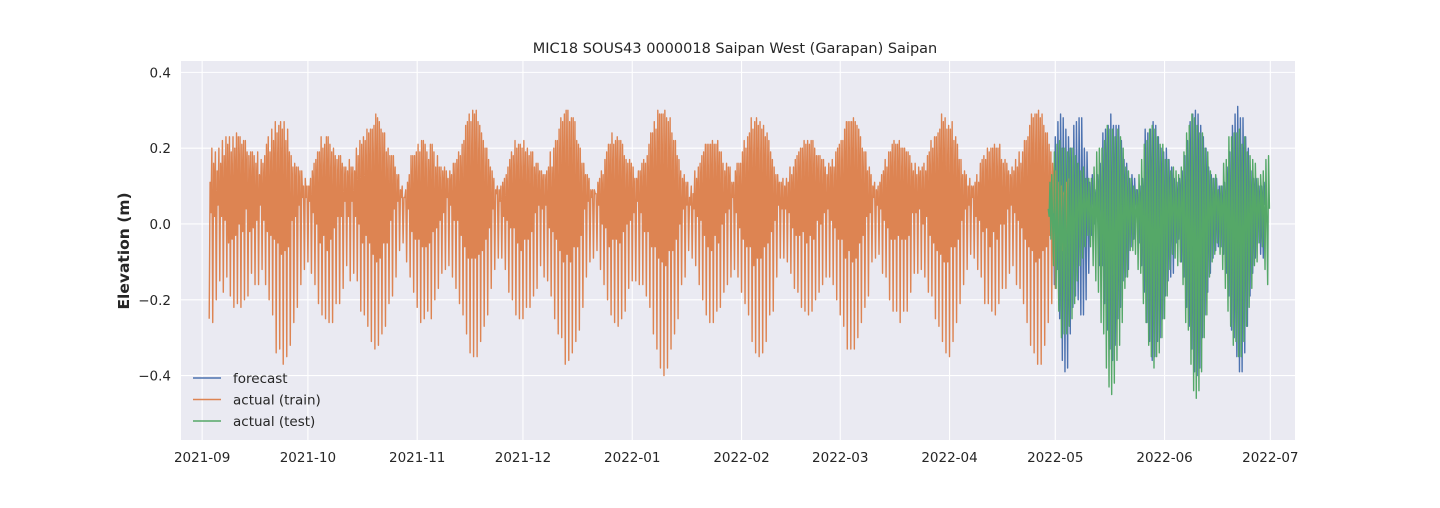 This screenshot has width=1440, height=508. Describe the element at coordinates (154, 377) in the screenshot. I see `y-tick-label: −0.4` at that location.